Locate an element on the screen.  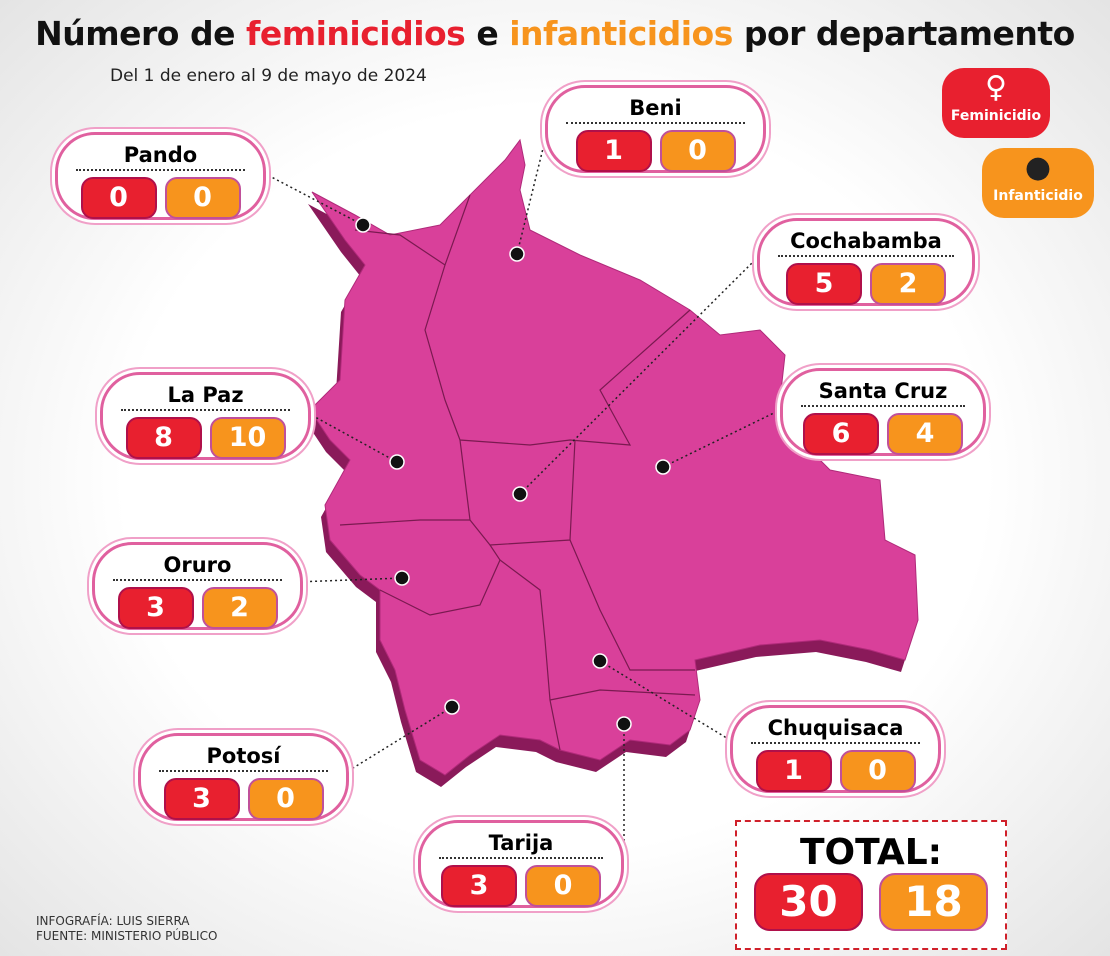
infanticidios-count: 2 is located at coordinates (239, 608).